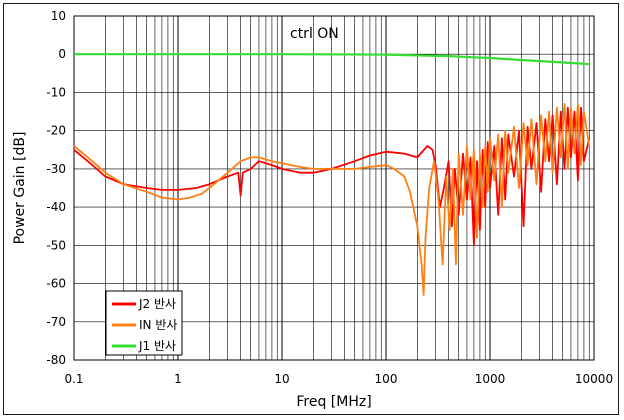  What do you see at coordinates (594, 379) in the screenshot?
I see `x-tick-label: 10000` at bounding box center [594, 379].